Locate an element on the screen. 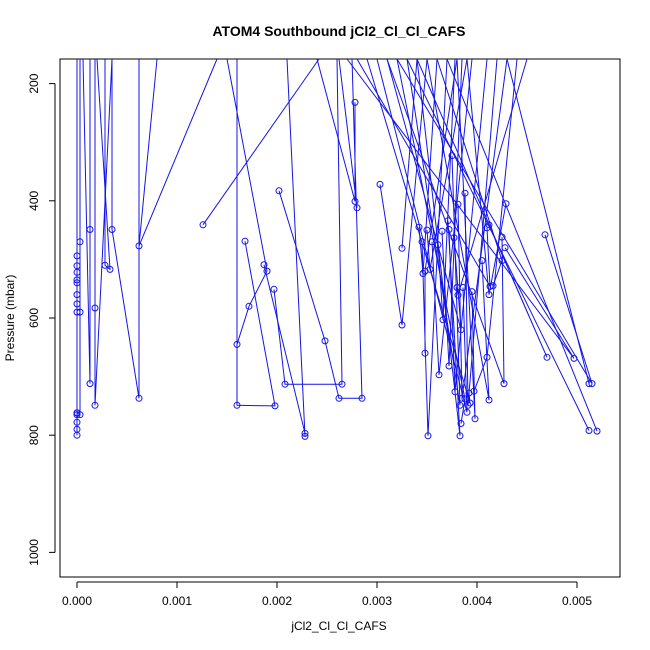 This screenshot has width=650, height=650. y-tick-label: 800 is located at coordinates (34, 435).